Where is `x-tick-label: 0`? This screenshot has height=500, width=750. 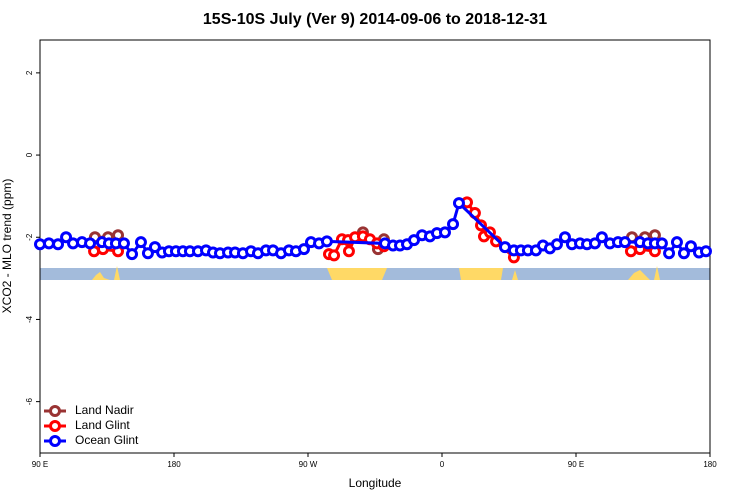 x-tick-label: 0 is located at coordinates (442, 464).